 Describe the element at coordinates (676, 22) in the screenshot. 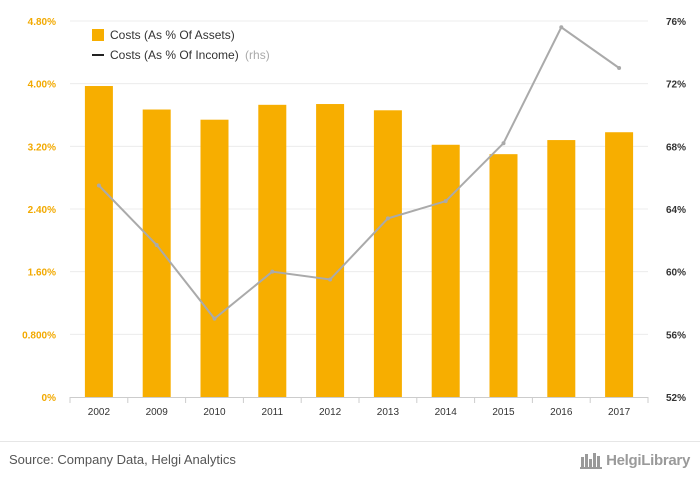

I see `y-right-tick-label: 76%` at that location.